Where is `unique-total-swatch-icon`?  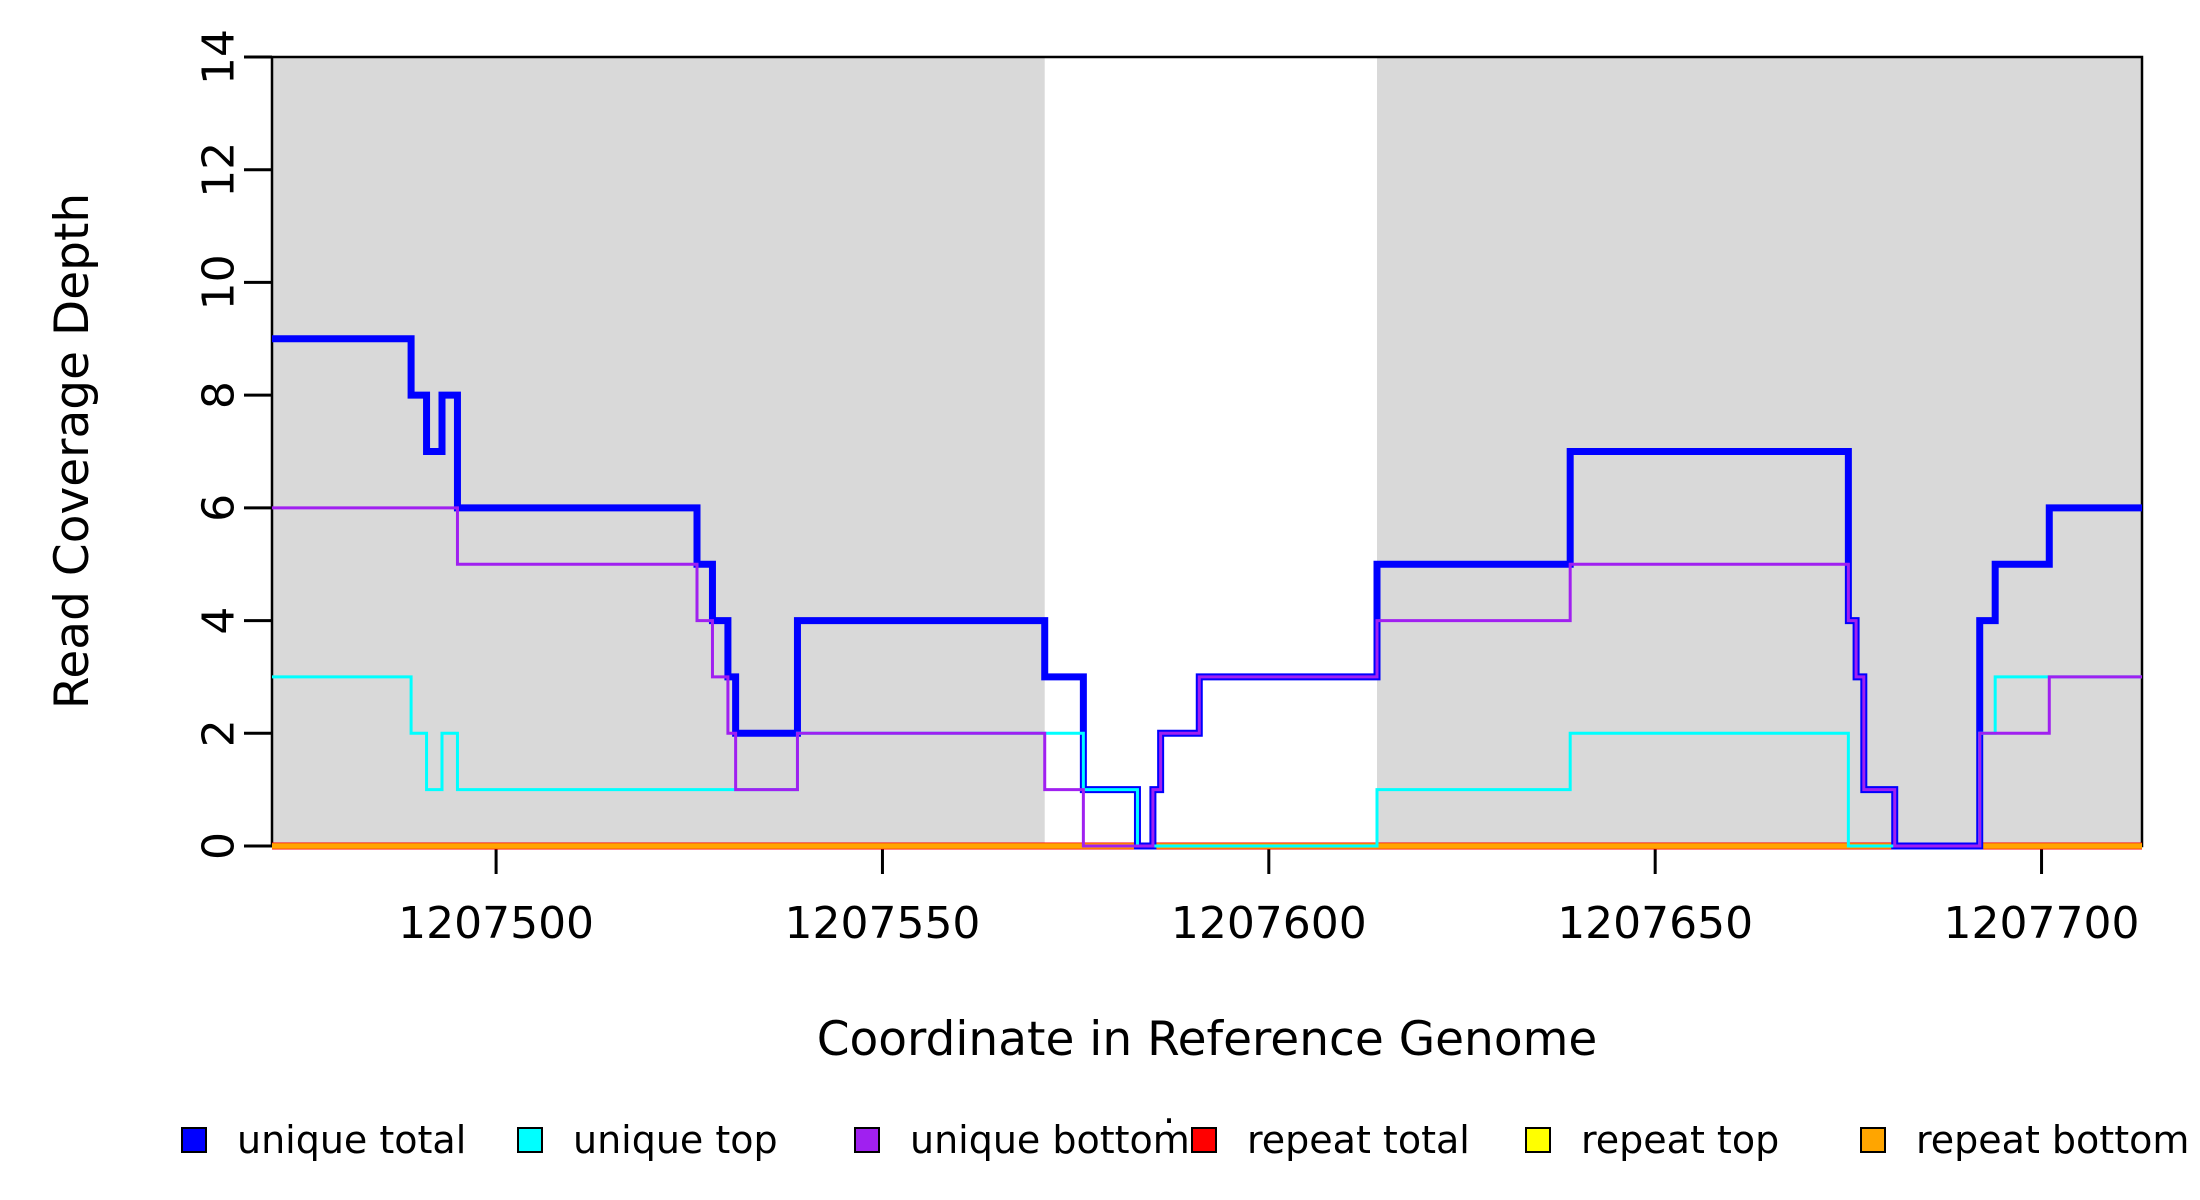 unique-total-swatch-icon is located at coordinates (194, 1140).